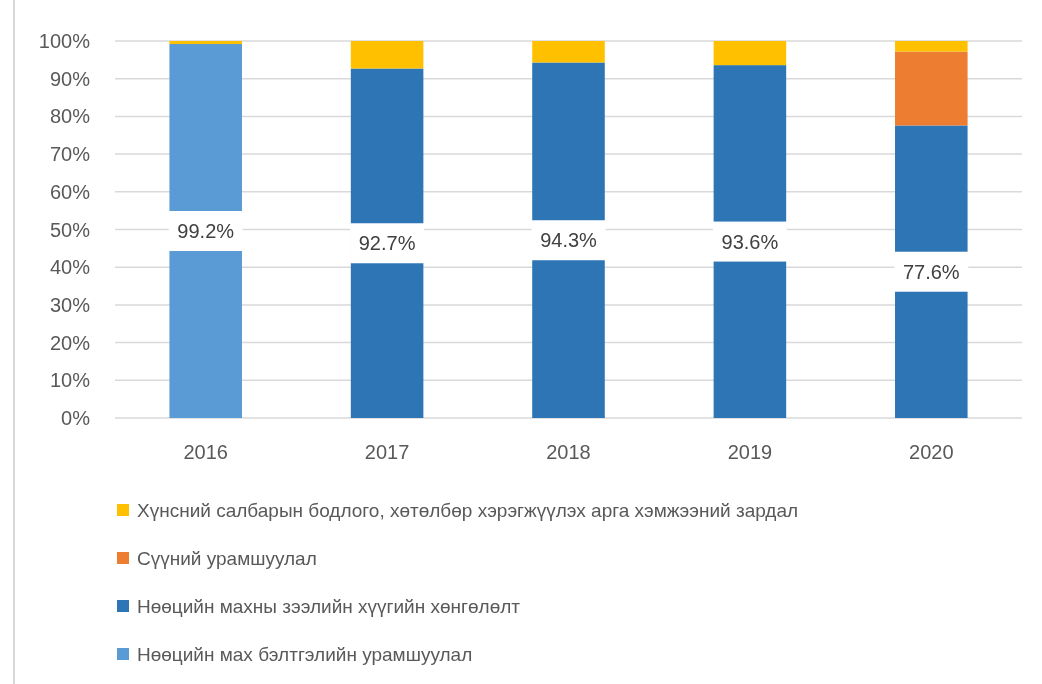  I want to click on y-tick-label: 40%, so click(70, 267).